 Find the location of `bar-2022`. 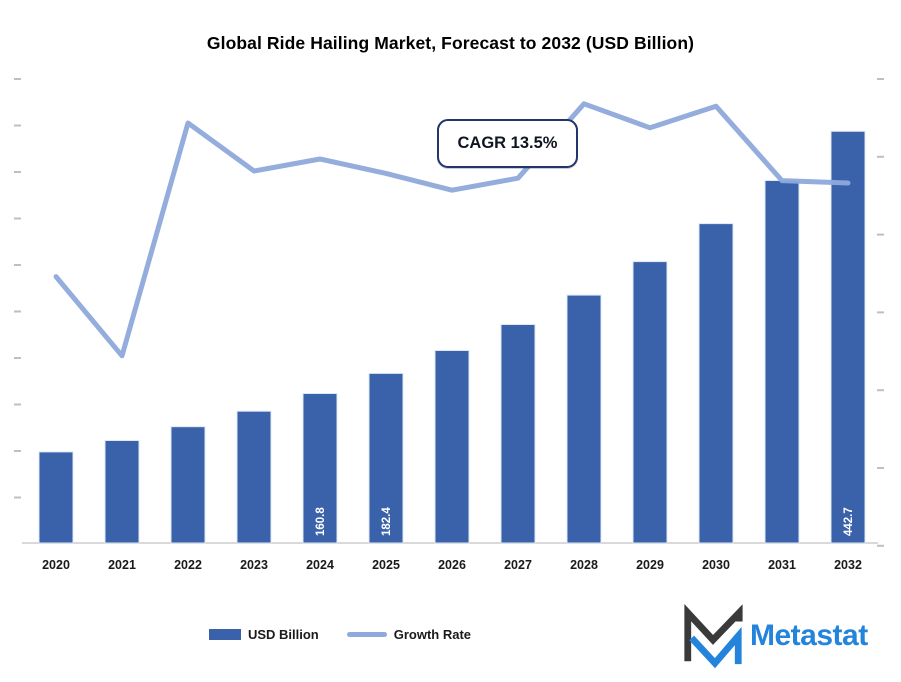

bar-2022 is located at coordinates (188, 485).